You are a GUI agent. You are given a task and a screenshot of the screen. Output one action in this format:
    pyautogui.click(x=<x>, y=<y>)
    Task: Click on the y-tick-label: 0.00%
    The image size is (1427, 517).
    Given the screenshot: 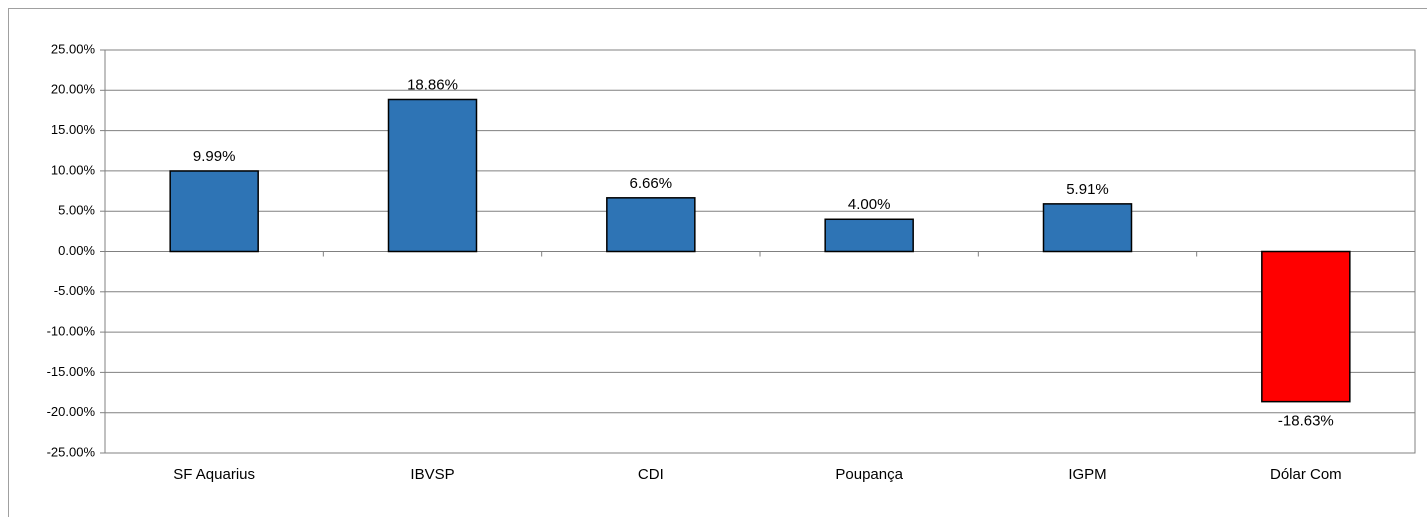 What is the action you would take?
    pyautogui.click(x=76, y=250)
    